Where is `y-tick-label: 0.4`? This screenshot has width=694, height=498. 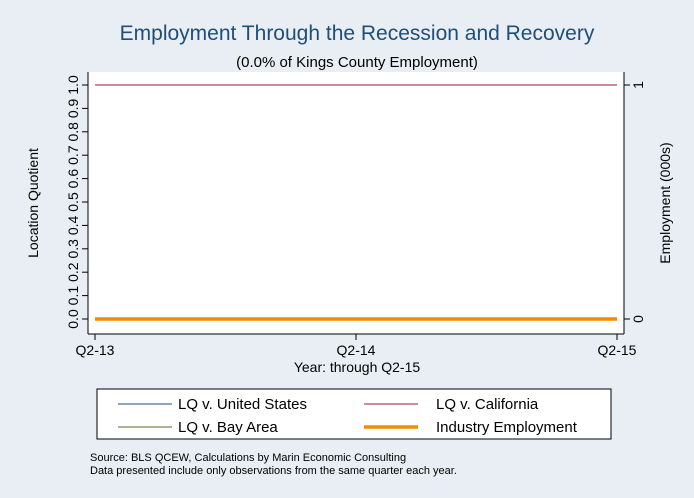 y-tick-label: 0.4 is located at coordinates (73, 225).